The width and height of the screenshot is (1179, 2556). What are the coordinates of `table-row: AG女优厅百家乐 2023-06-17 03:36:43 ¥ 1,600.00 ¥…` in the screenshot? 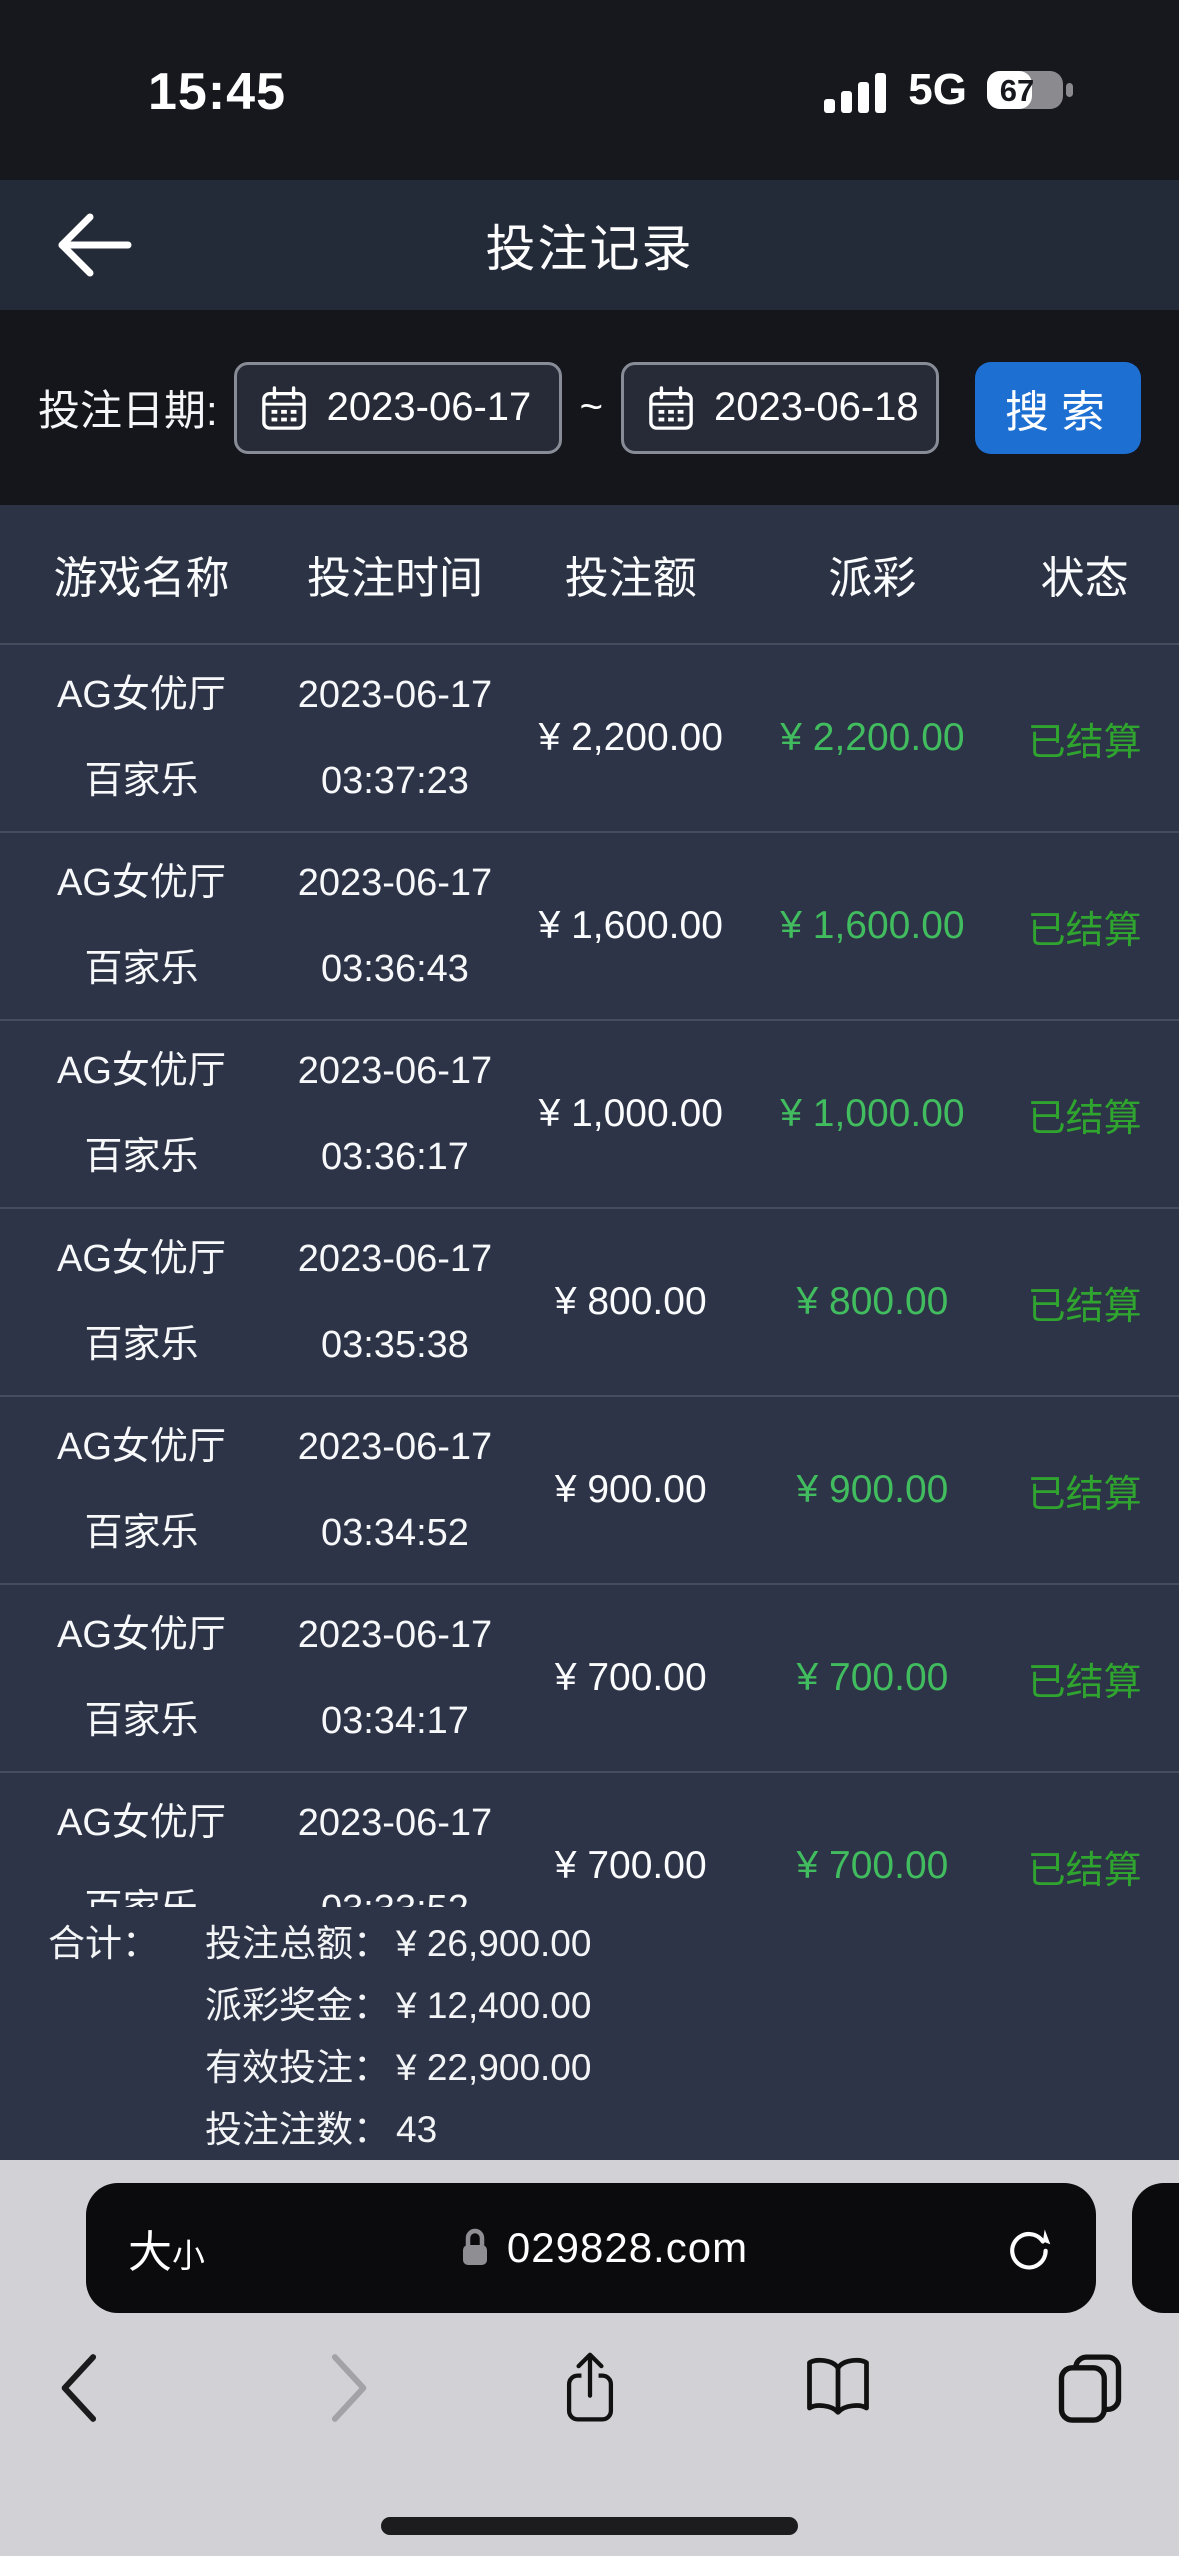 It's located at (589, 927).